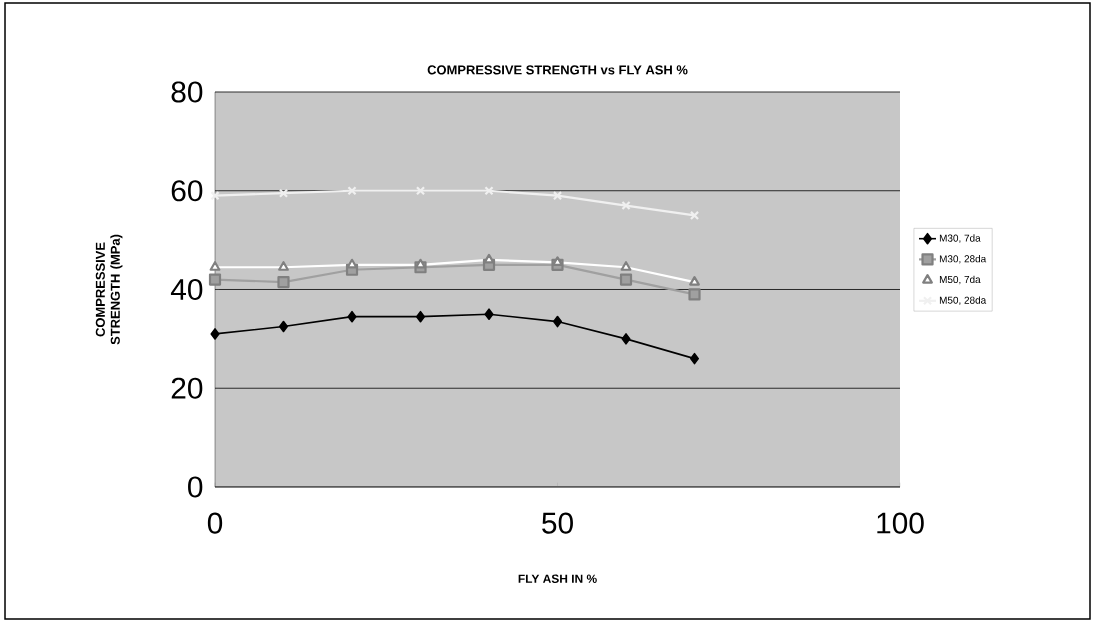  I want to click on y-tick-label: 60, so click(187, 191).